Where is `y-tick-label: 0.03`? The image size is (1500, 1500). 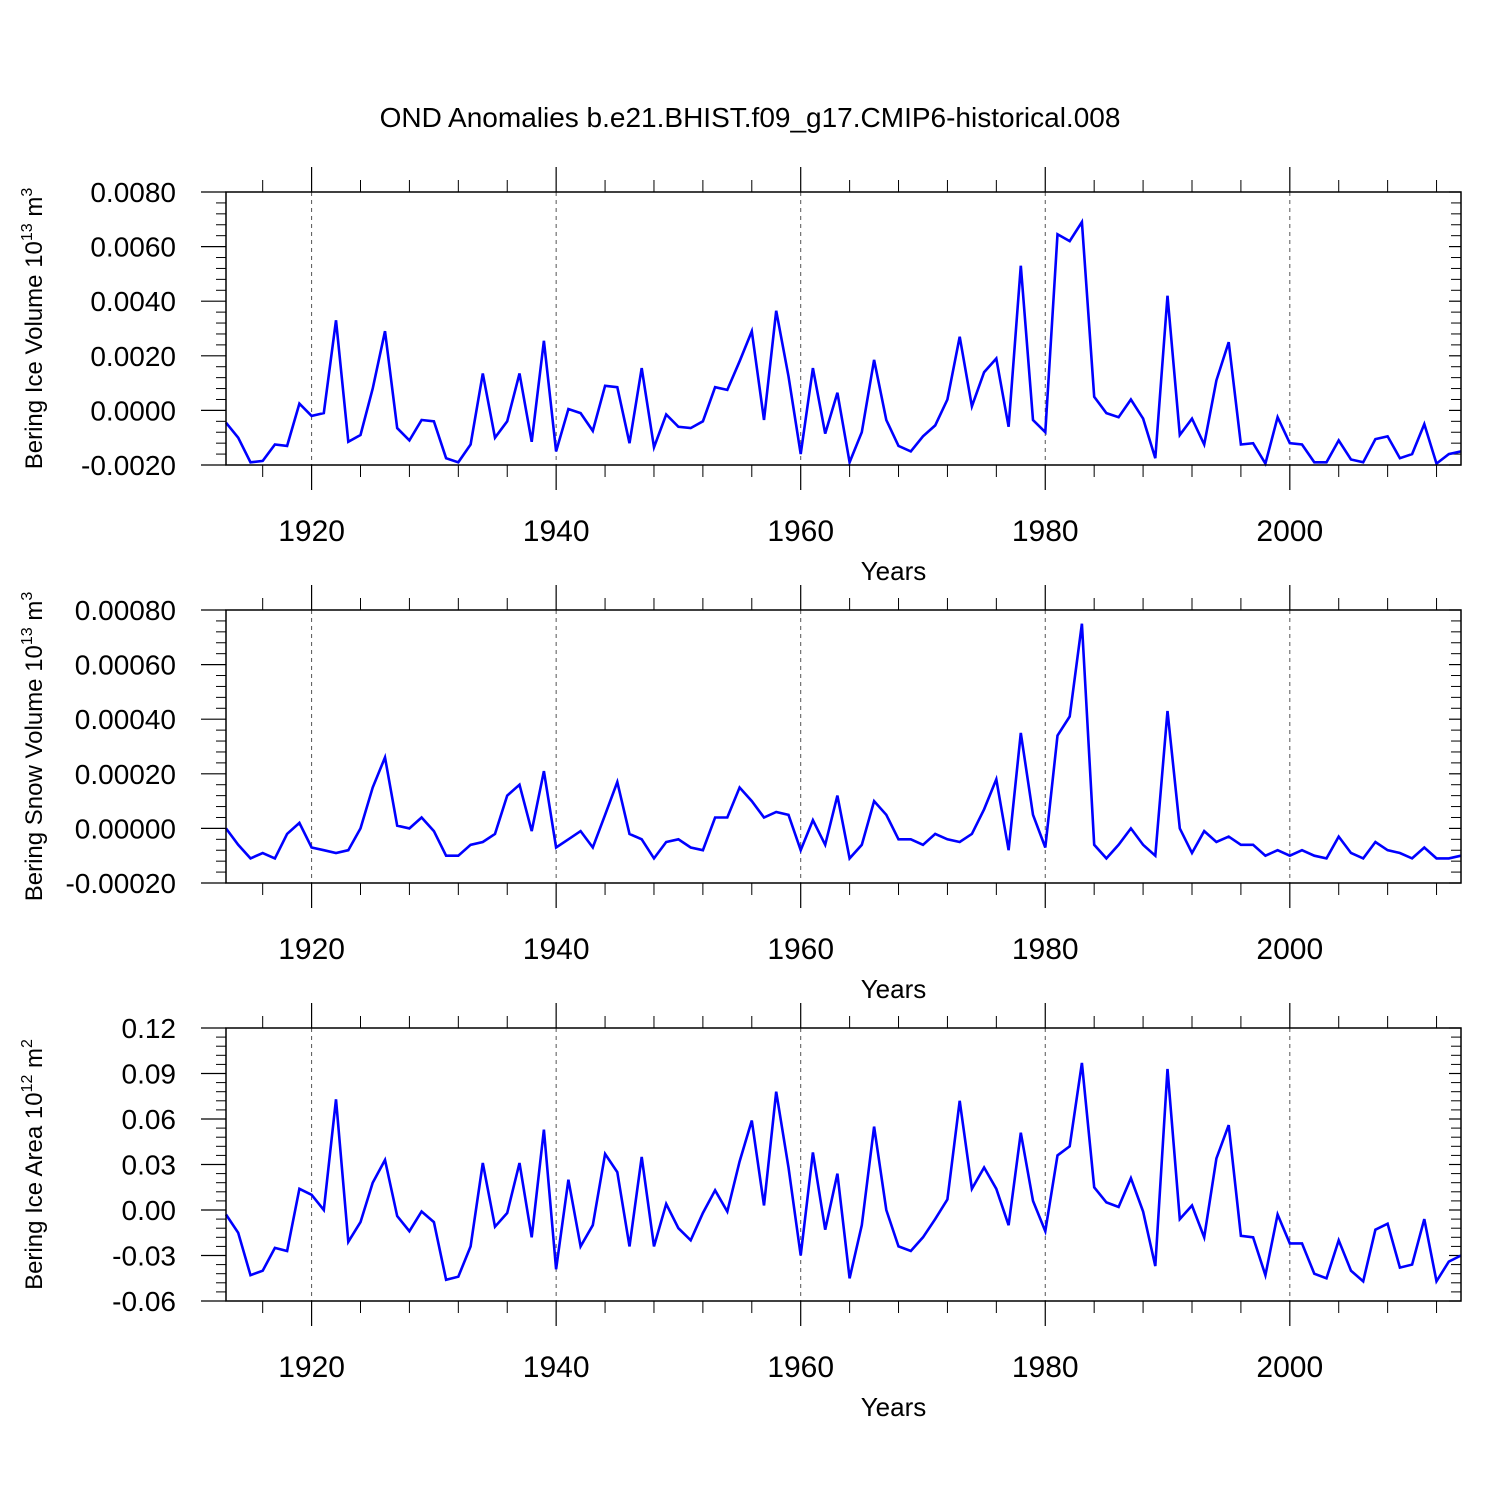
y-tick-label: 0.03 is located at coordinates (149, 1165).